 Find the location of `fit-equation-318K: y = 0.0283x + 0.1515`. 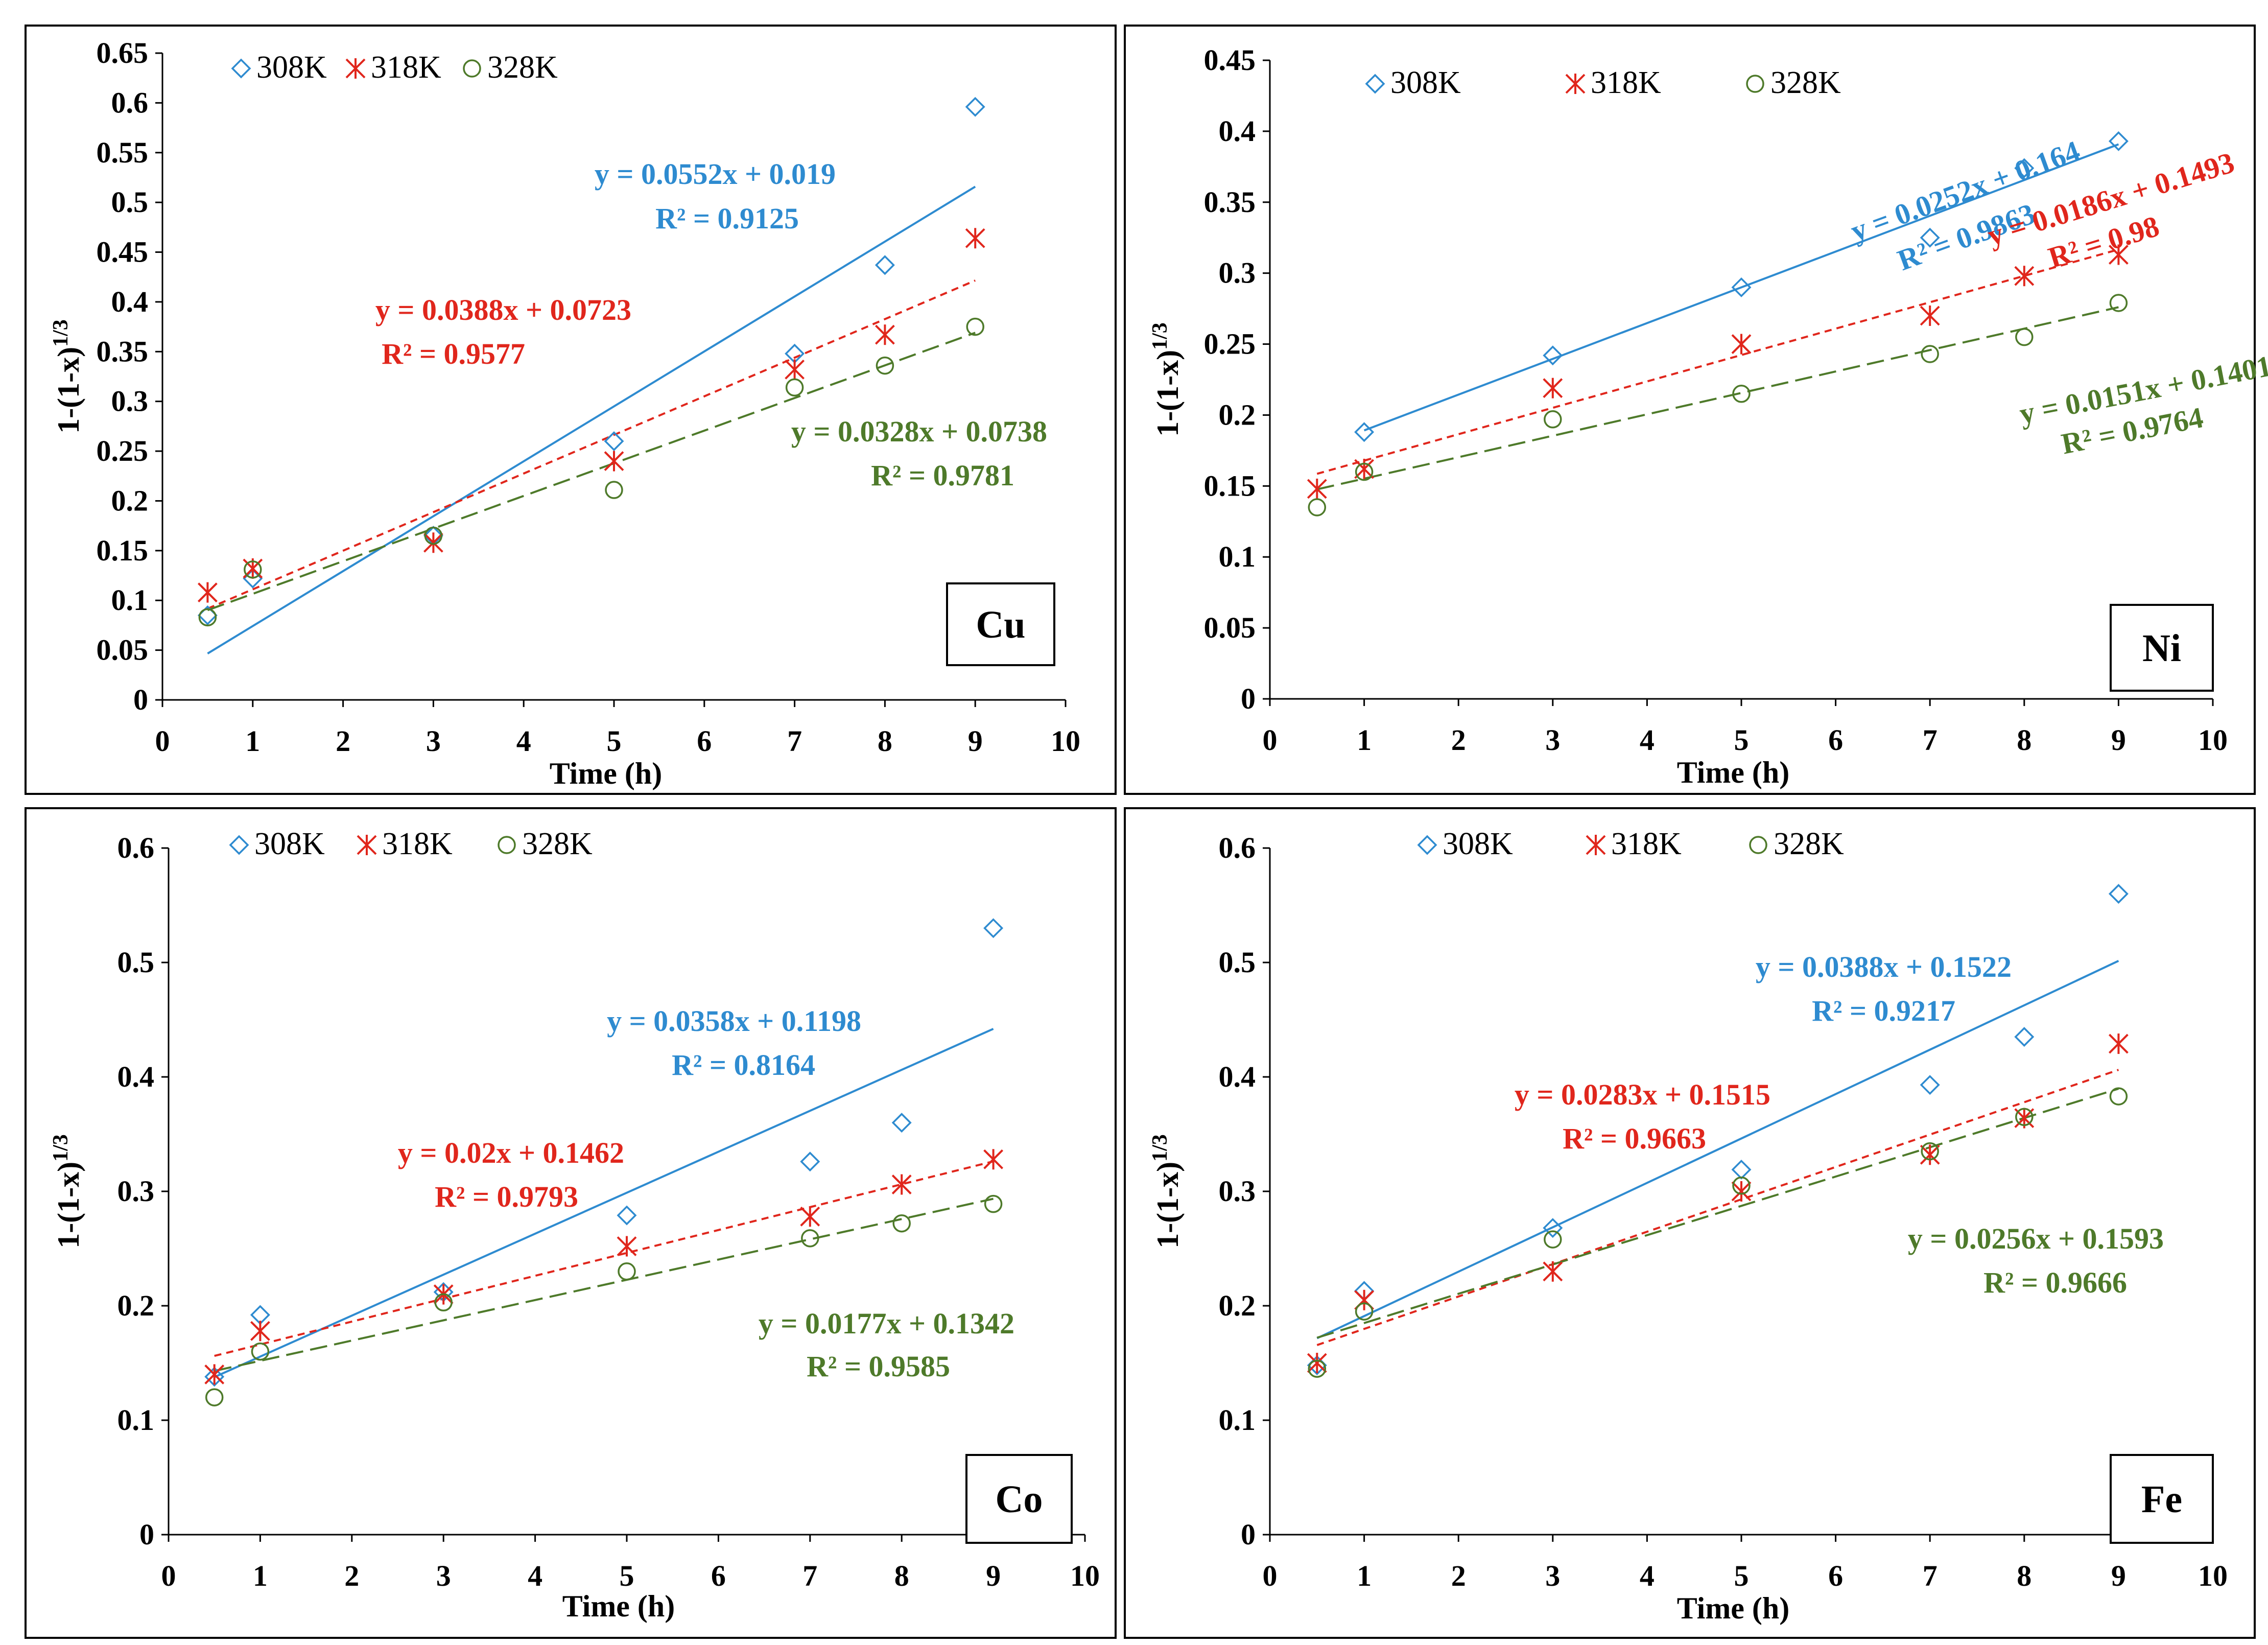

fit-equation-318K: y = 0.0283x + 0.1515 is located at coordinates (1642, 1094).